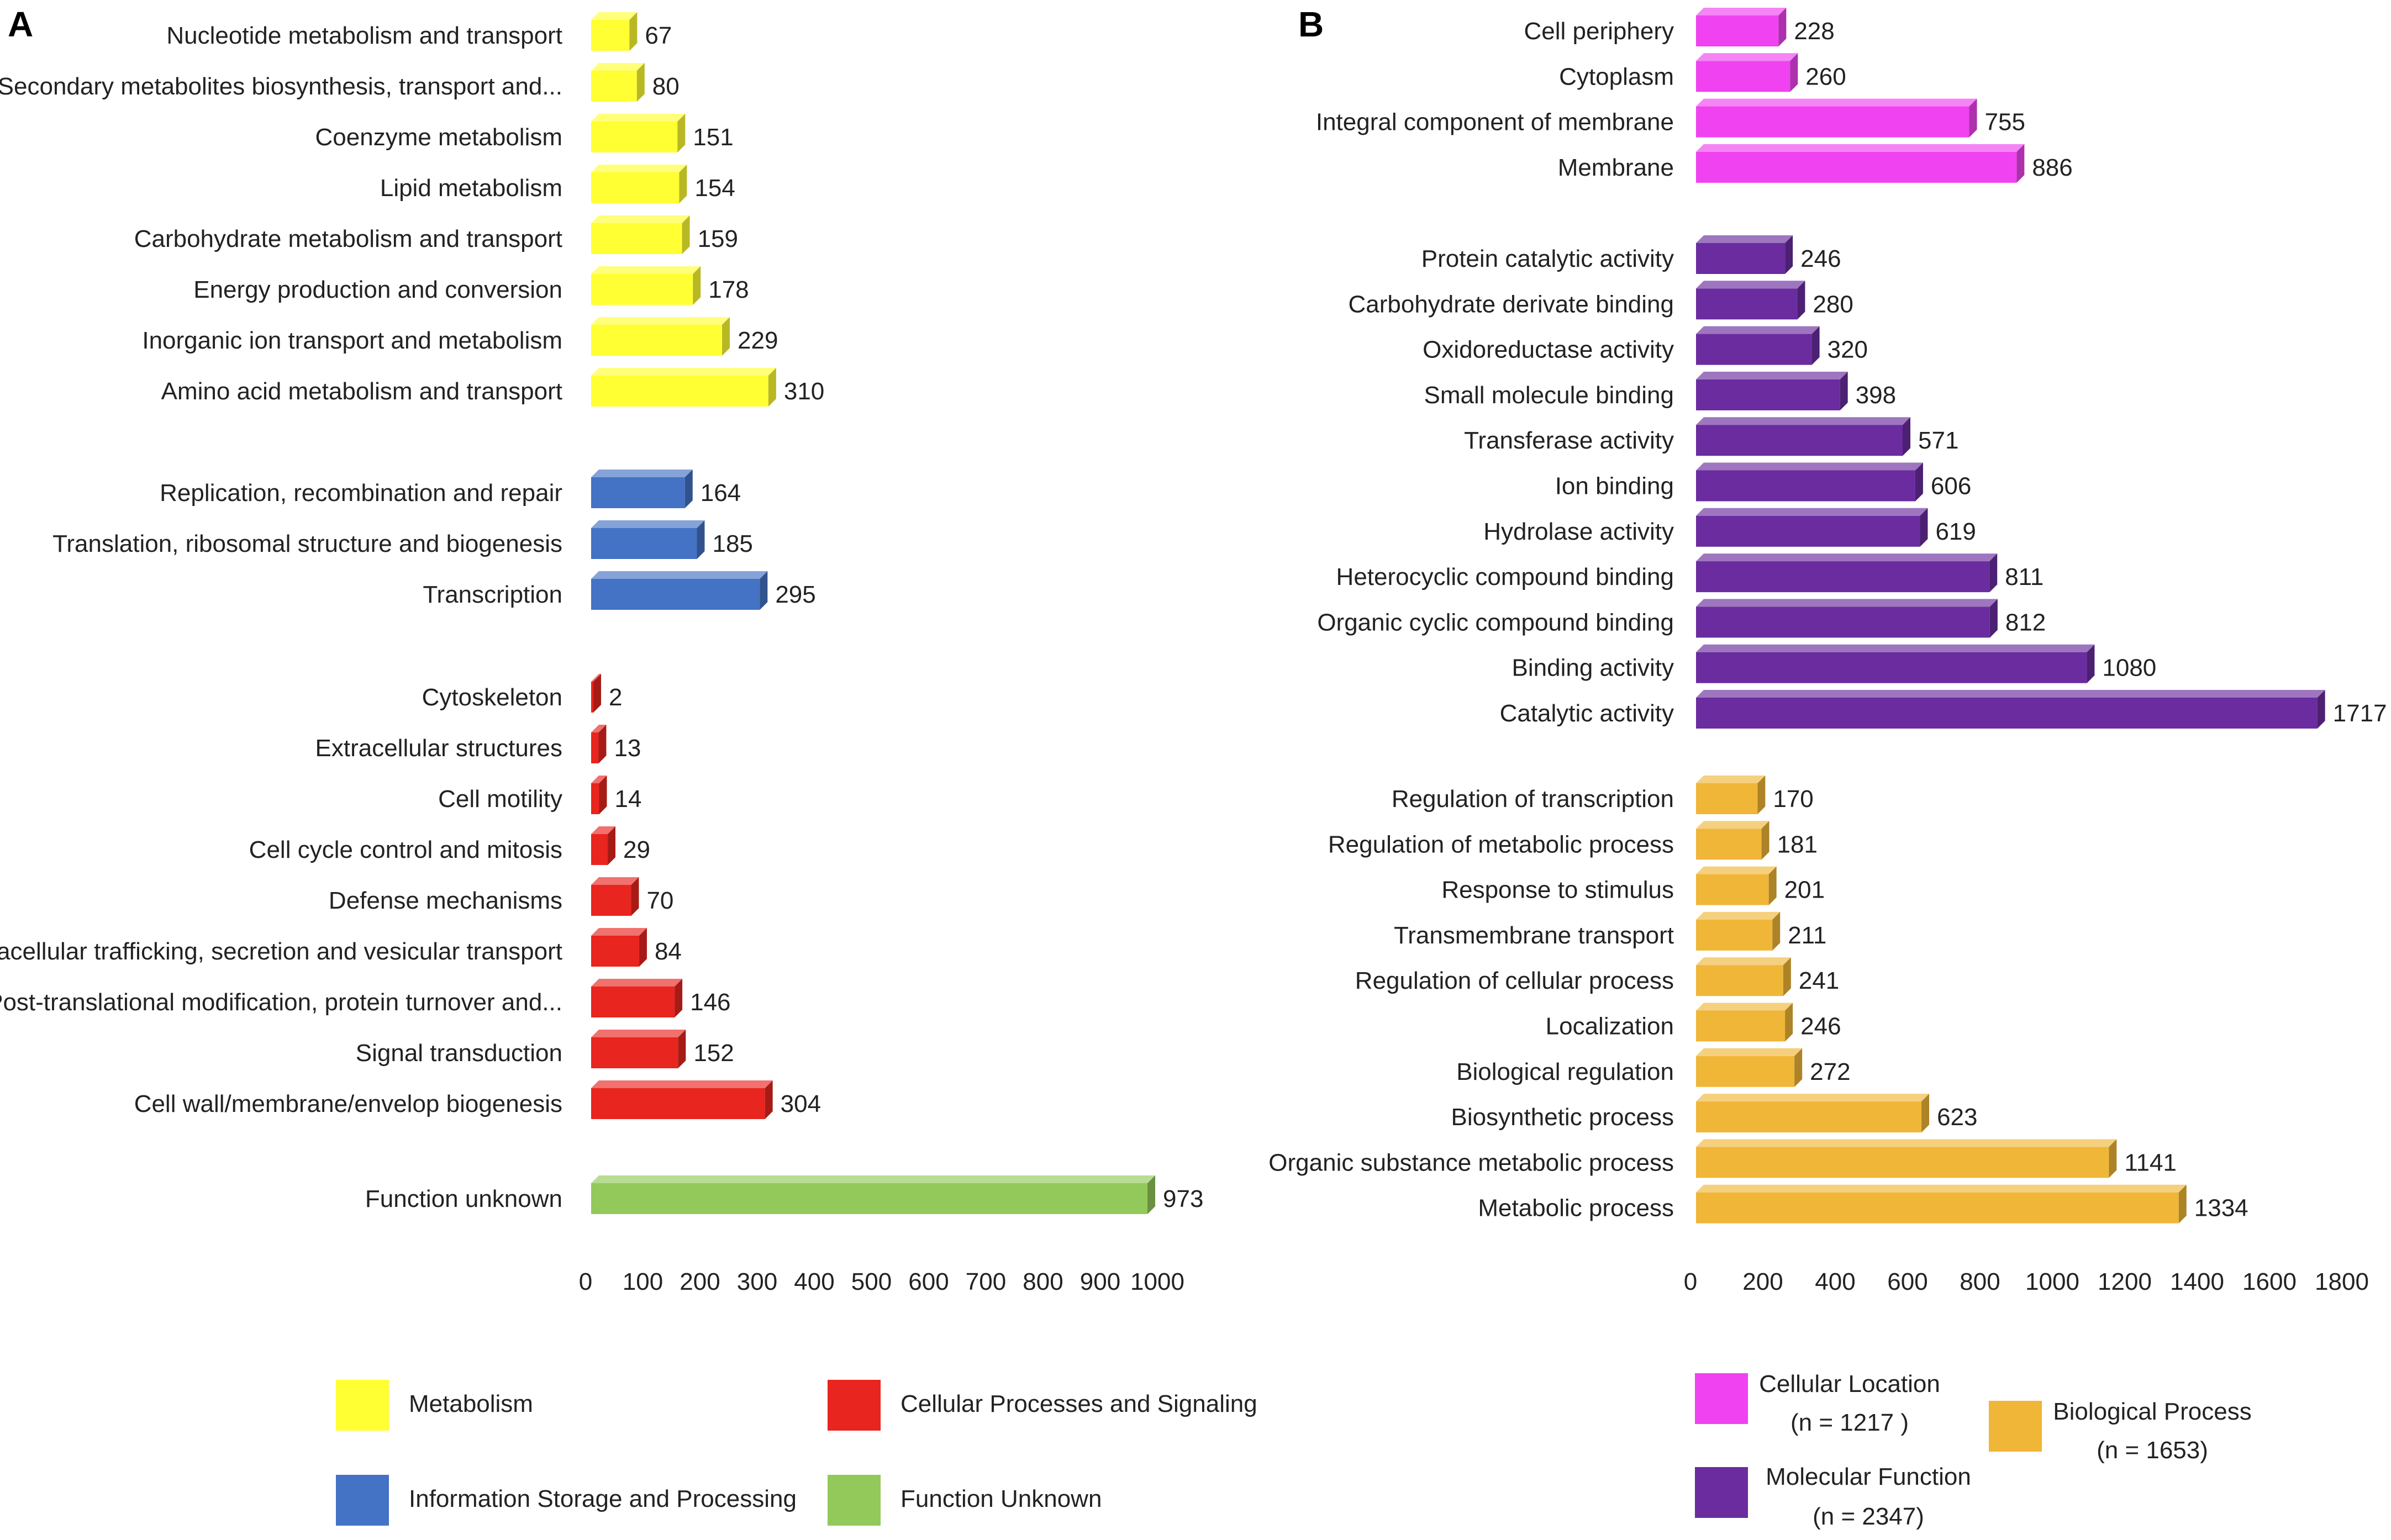  Describe the element at coordinates (1587, 713) in the screenshot. I see `category-label: Catalytic activity` at that location.